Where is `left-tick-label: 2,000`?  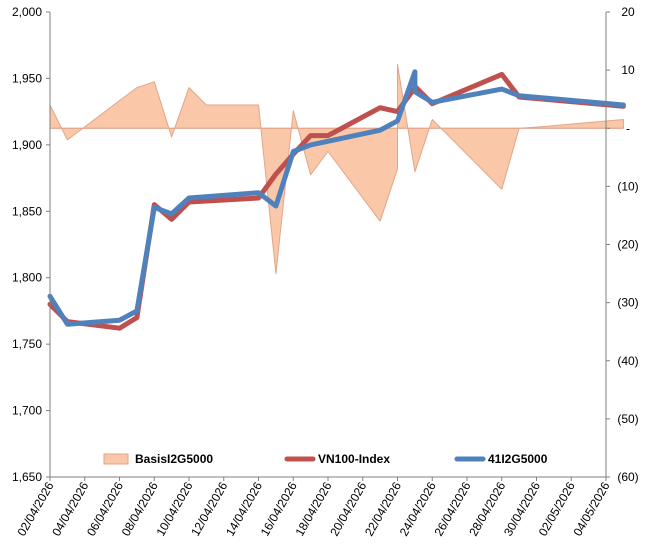
left-tick-label: 2,000 is located at coordinates (27, 12).